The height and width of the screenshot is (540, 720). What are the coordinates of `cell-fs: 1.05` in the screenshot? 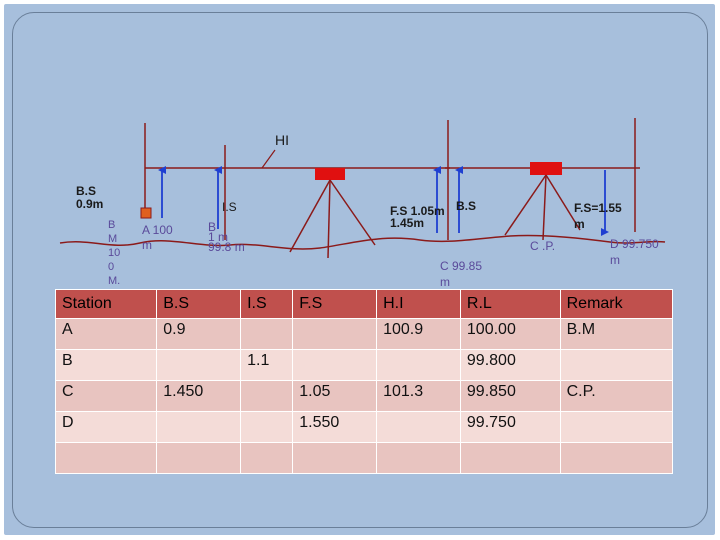 It's located at (335, 396).